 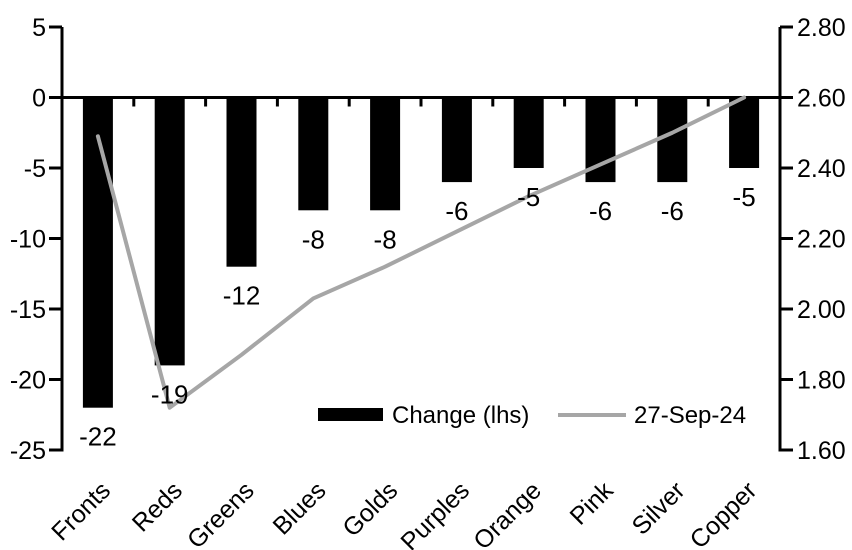 What do you see at coordinates (98, 437) in the screenshot?
I see `bar-value-label-fronts: -22` at bounding box center [98, 437].